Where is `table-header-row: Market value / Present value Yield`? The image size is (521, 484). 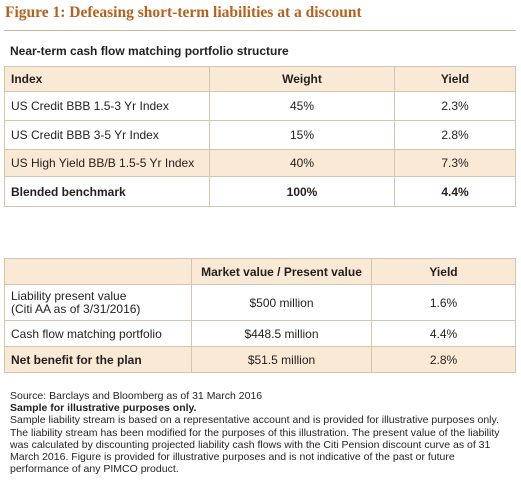 table-header-row: Market value / Present value Yield is located at coordinates (260, 271).